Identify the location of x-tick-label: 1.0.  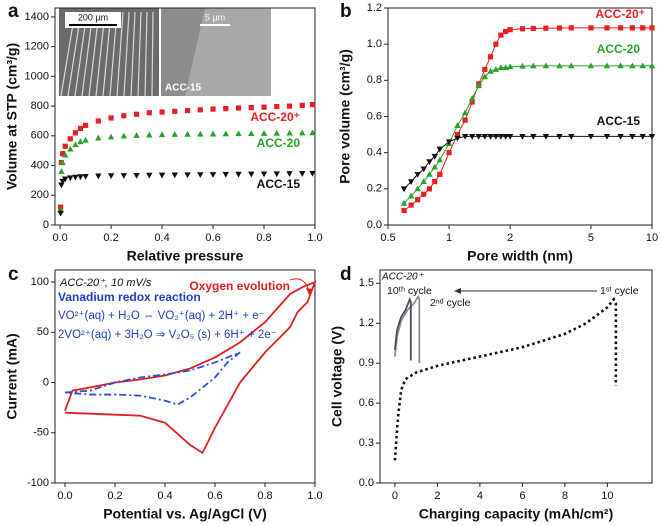
(314, 238).